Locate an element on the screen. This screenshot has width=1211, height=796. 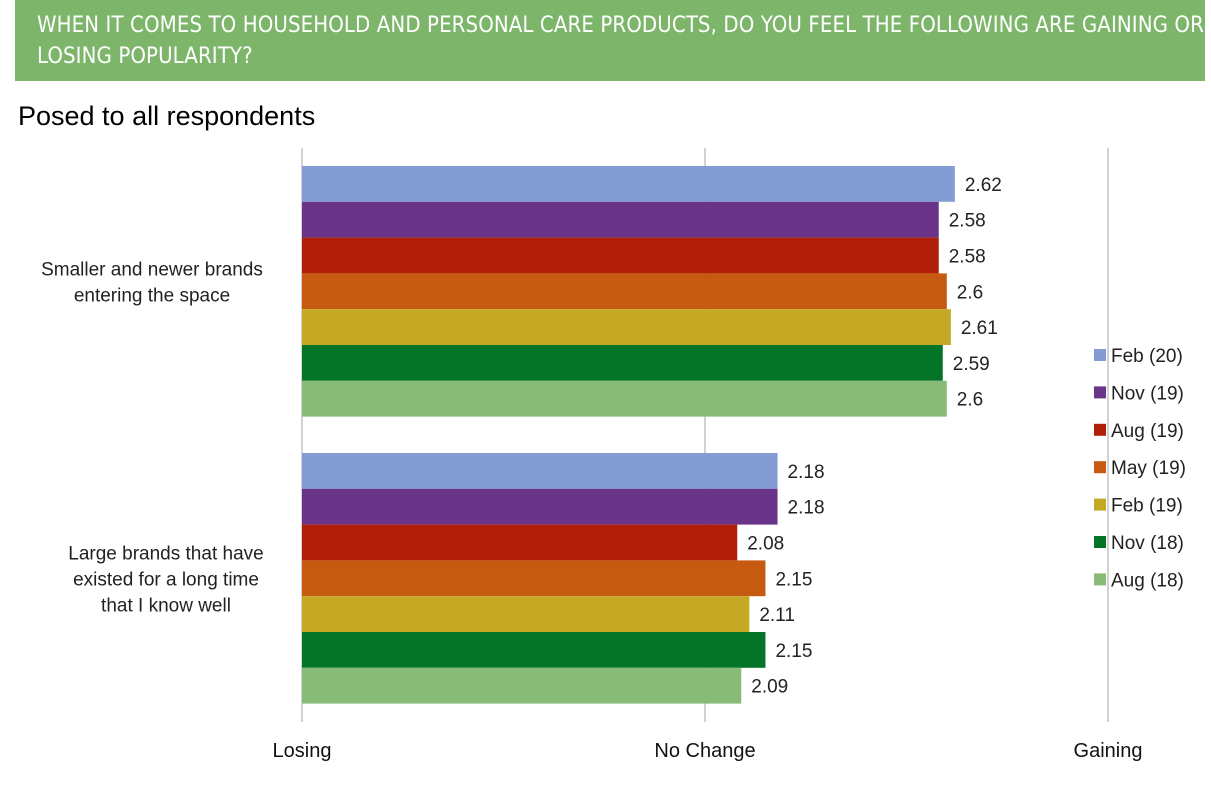
legend-label: Nov (19) is located at coordinates (1147, 393).